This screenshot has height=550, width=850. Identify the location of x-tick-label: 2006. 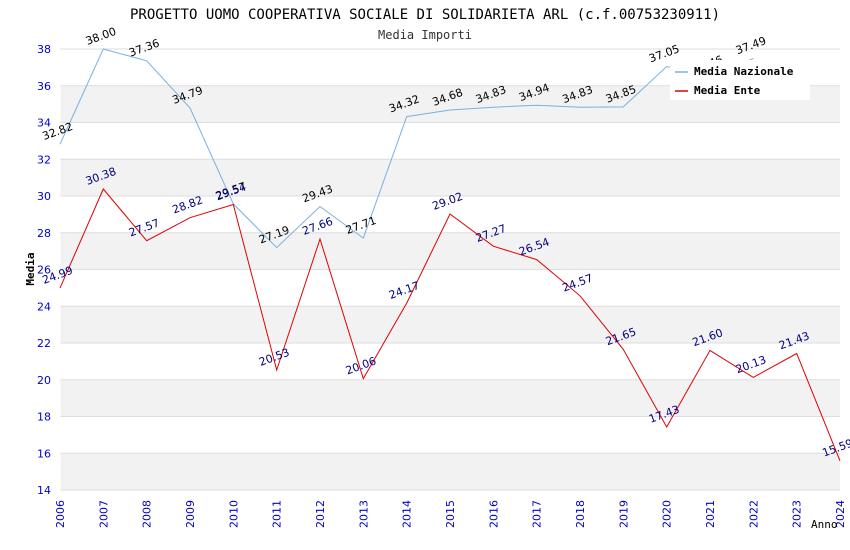
(60, 514).